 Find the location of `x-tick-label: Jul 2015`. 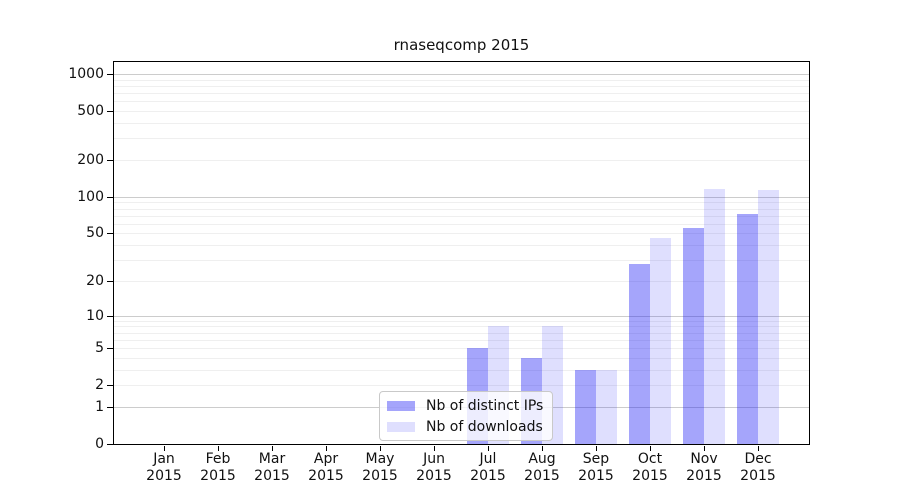

x-tick-label: Jul 2015 is located at coordinates (488, 468).